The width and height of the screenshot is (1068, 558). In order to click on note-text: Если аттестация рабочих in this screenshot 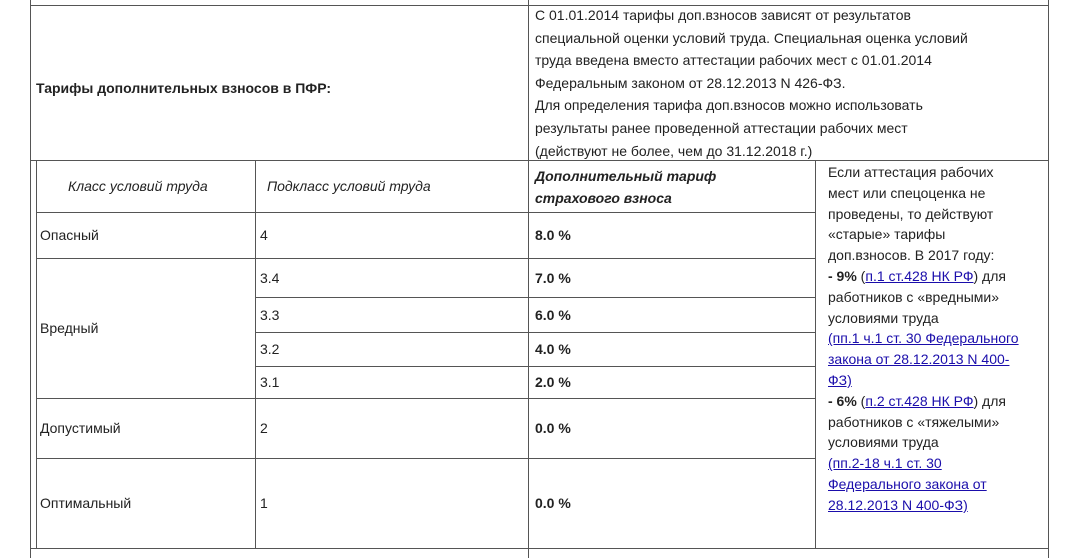, I will do `click(911, 172)`.